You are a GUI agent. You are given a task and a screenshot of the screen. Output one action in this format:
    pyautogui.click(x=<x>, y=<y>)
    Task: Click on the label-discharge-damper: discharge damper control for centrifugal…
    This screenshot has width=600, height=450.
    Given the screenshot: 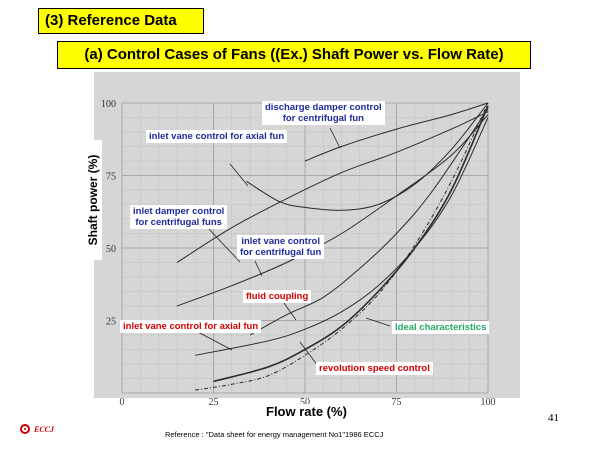 What is the action you would take?
    pyautogui.click(x=323, y=113)
    